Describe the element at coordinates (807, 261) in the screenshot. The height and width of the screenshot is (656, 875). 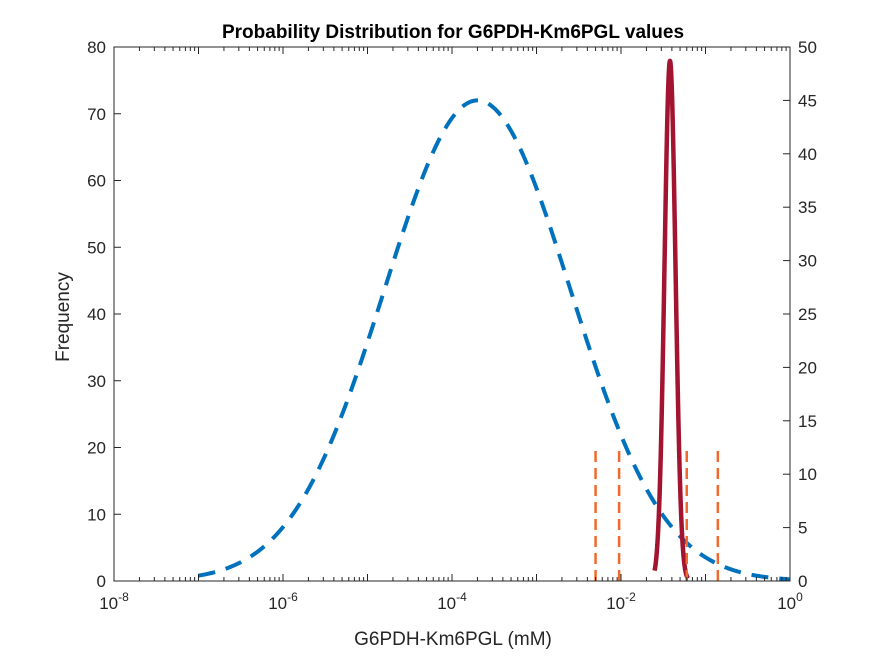
I see `y-right-tick-label: 30` at that location.